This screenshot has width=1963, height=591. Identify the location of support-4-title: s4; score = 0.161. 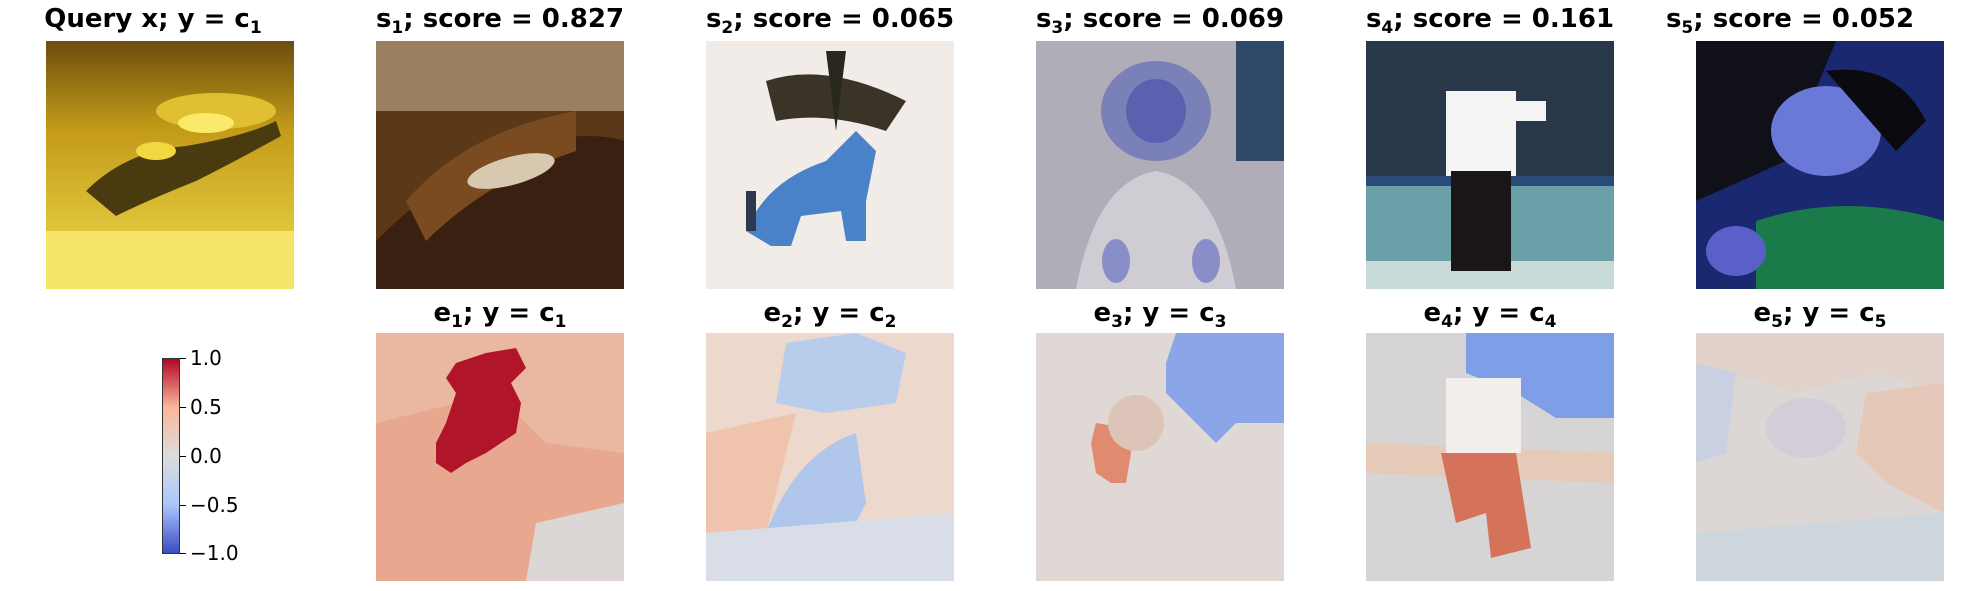
(1490, 21).